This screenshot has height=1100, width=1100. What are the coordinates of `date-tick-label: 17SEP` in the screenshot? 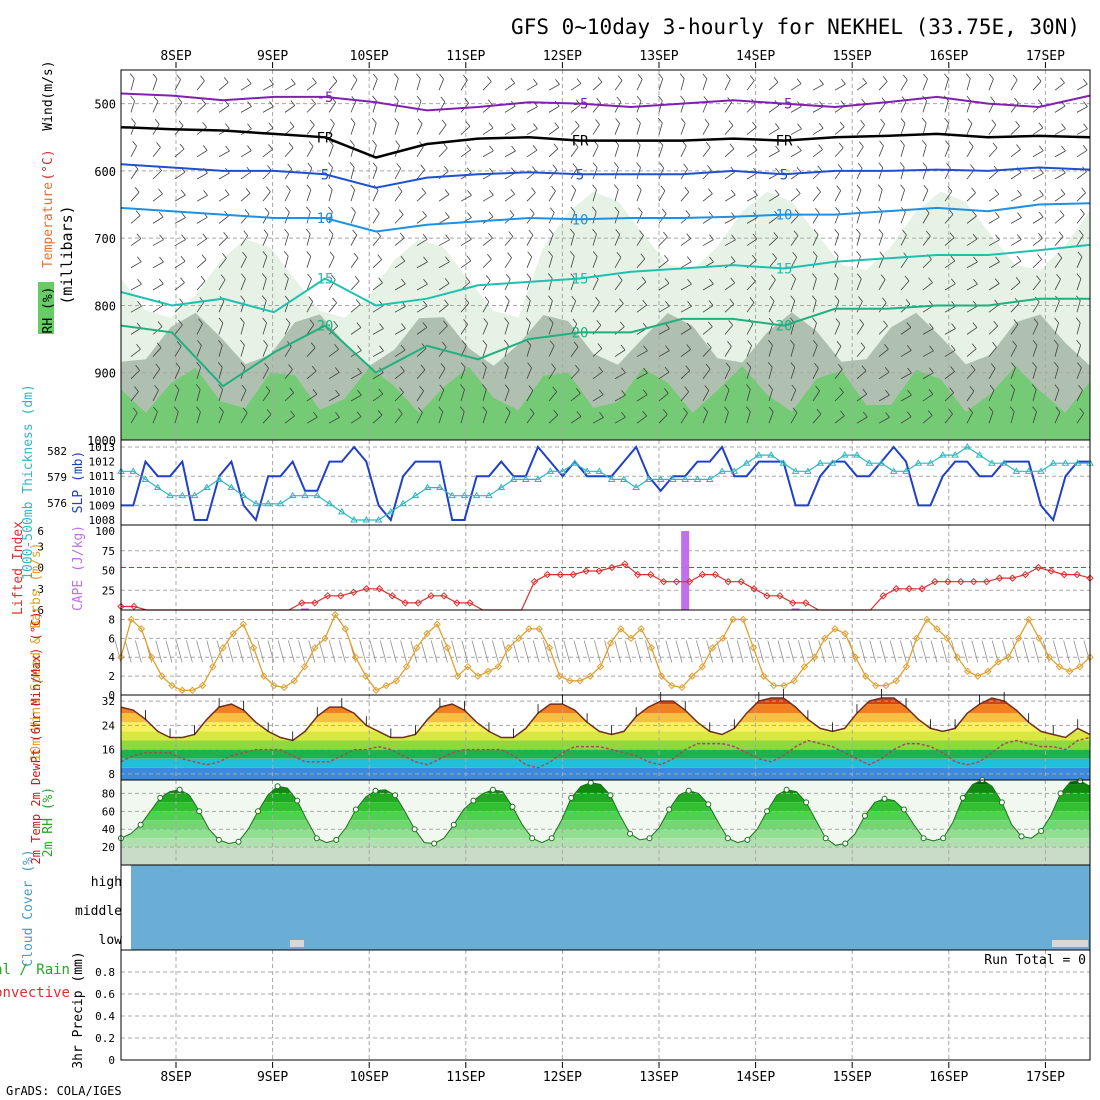 It's located at (1045, 56).